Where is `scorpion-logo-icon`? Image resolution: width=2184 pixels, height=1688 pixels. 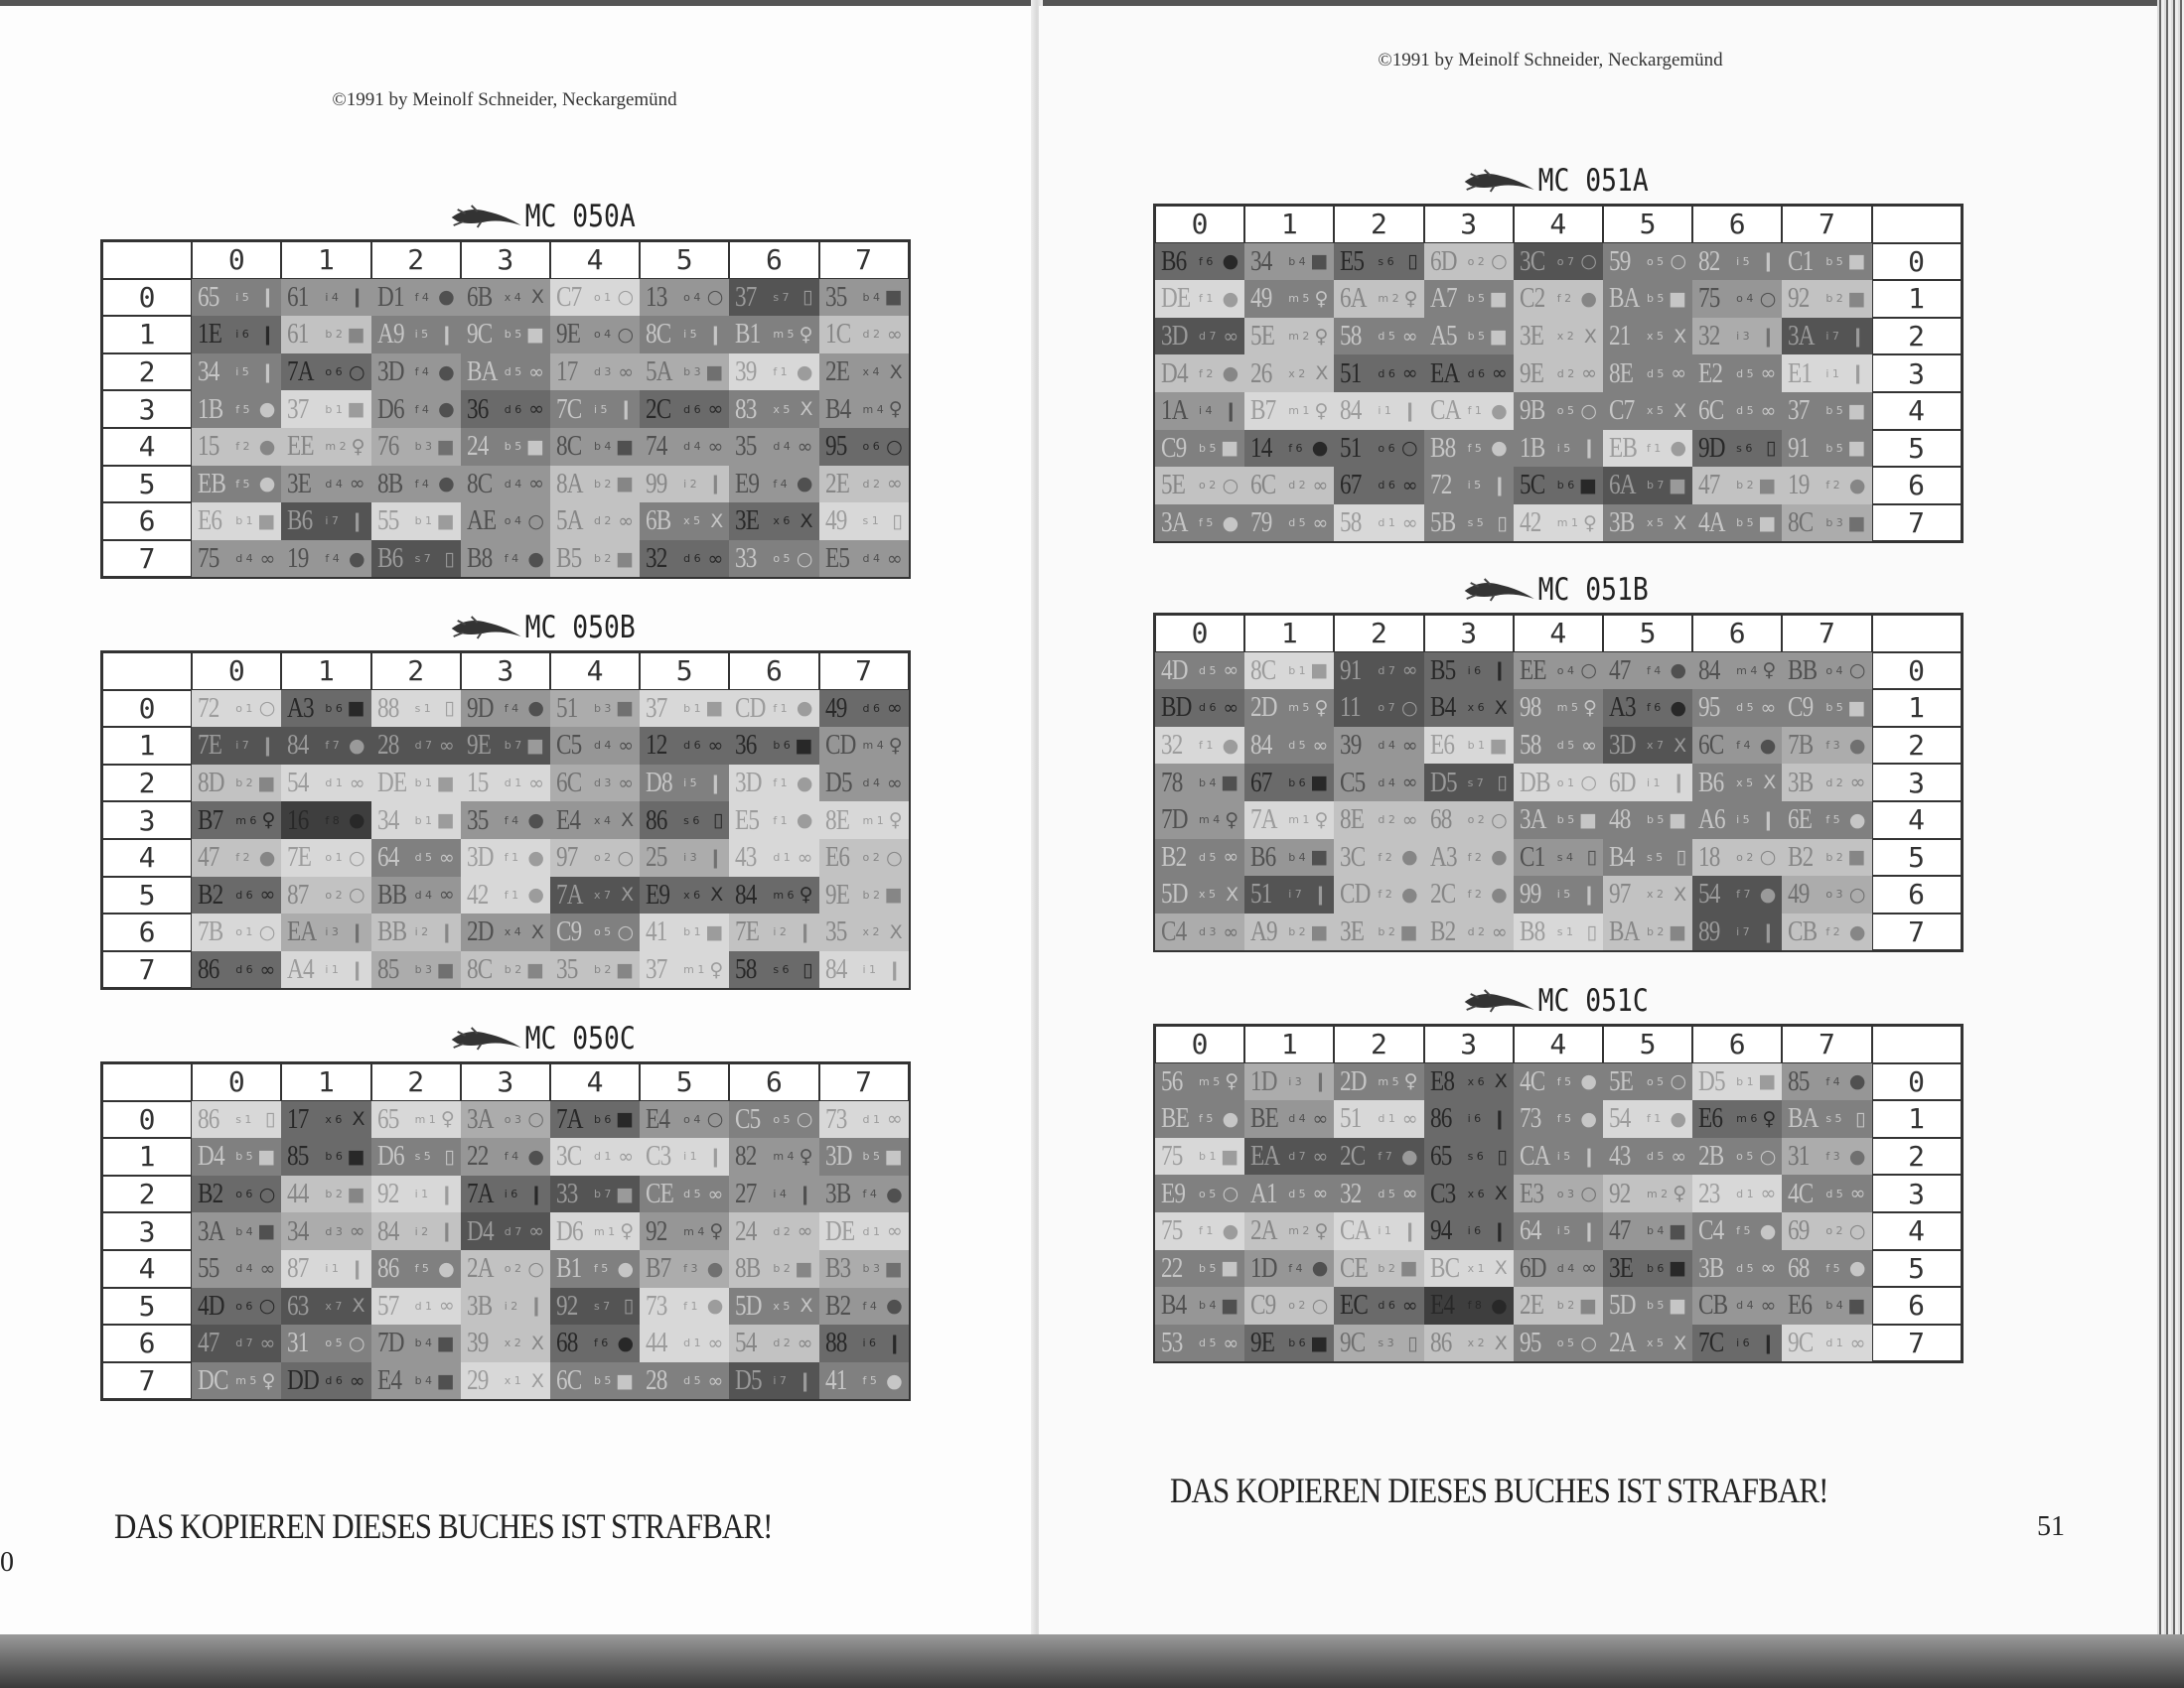 scorpion-logo-icon is located at coordinates (486, 1039).